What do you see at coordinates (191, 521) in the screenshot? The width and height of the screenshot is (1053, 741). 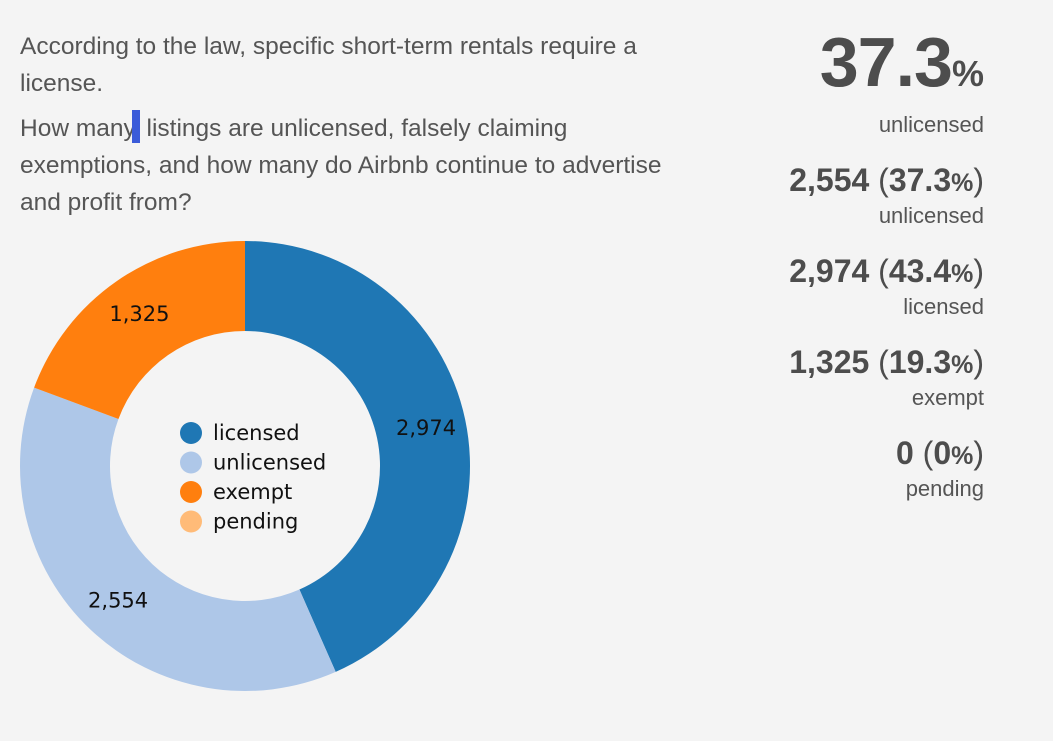 I see `legend-swatch-pending` at bounding box center [191, 521].